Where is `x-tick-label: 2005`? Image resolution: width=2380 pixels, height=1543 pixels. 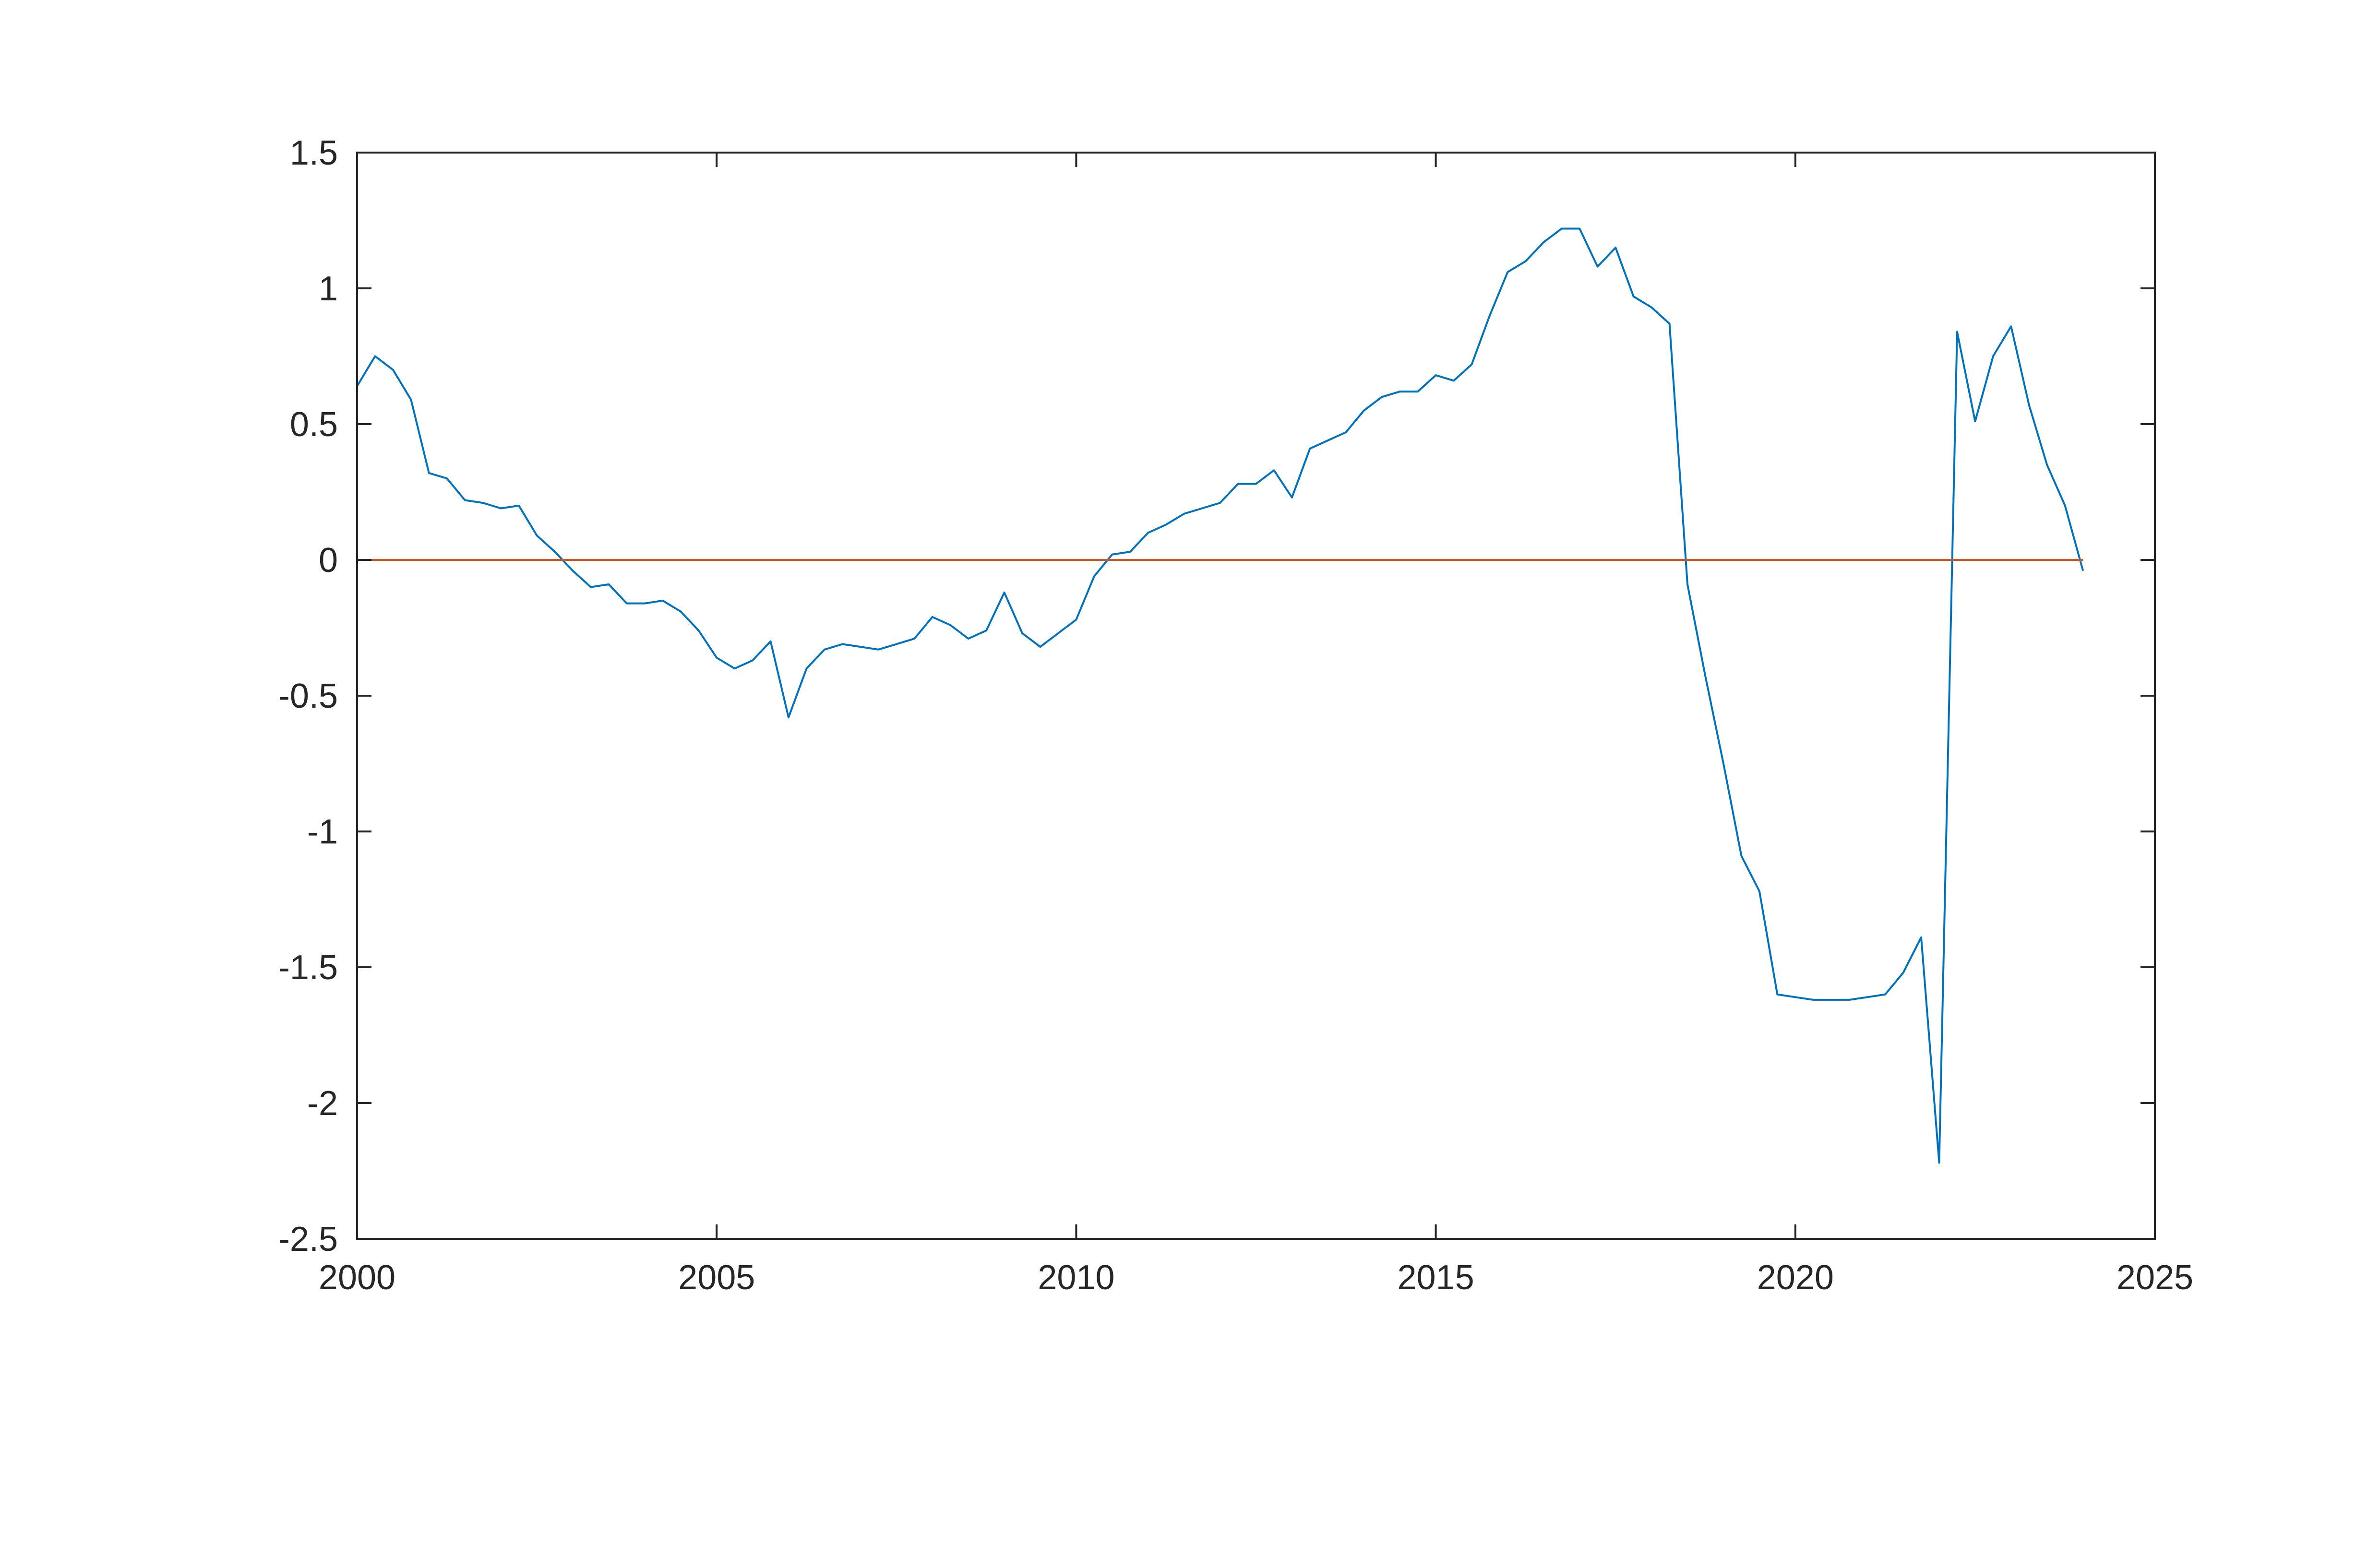 x-tick-label: 2005 is located at coordinates (716, 1277).